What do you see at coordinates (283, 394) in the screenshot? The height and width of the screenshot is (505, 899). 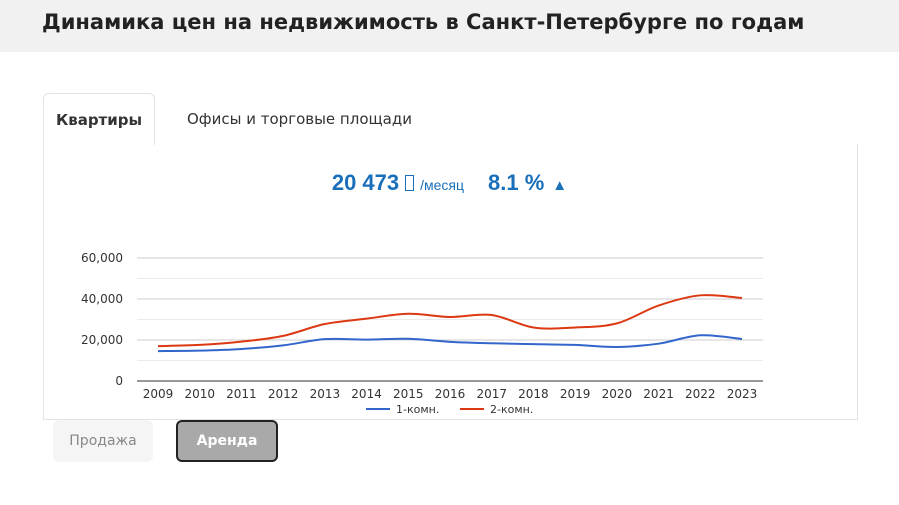 I see `x-tick-label: 2012` at bounding box center [283, 394].